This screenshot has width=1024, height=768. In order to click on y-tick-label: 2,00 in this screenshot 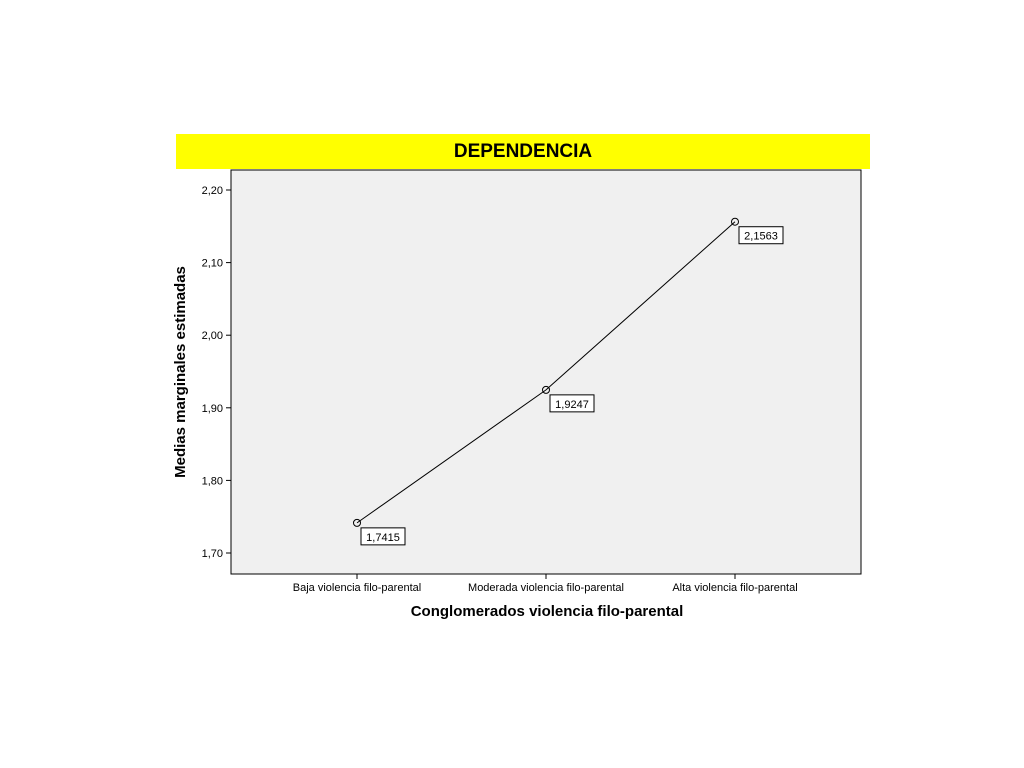, I will do `click(212, 336)`.